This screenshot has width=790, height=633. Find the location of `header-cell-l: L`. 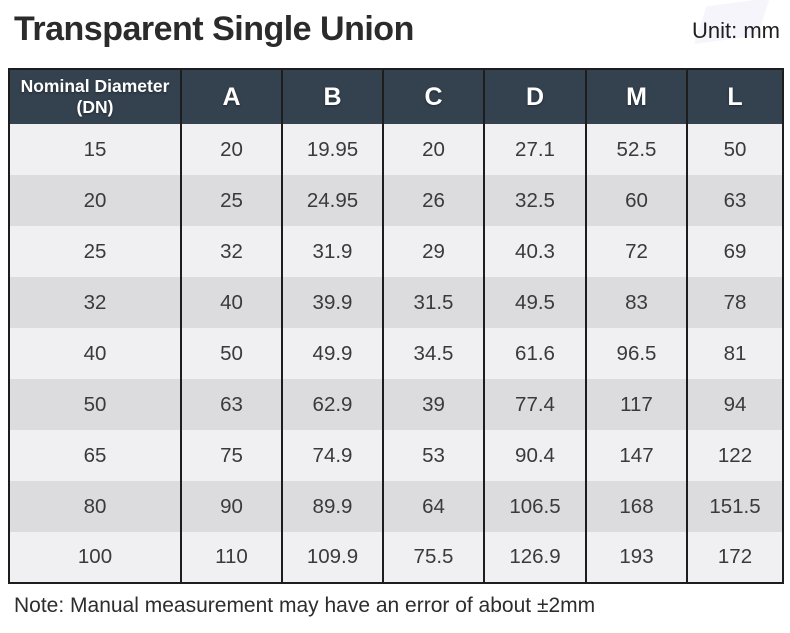

header-cell-l: L is located at coordinates (734, 96).